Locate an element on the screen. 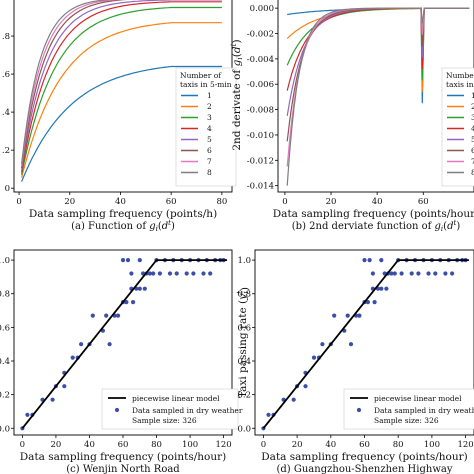 The height and width of the screenshot is (474, 474). legend-title: taxis in 5-min is located at coordinates (206, 84).